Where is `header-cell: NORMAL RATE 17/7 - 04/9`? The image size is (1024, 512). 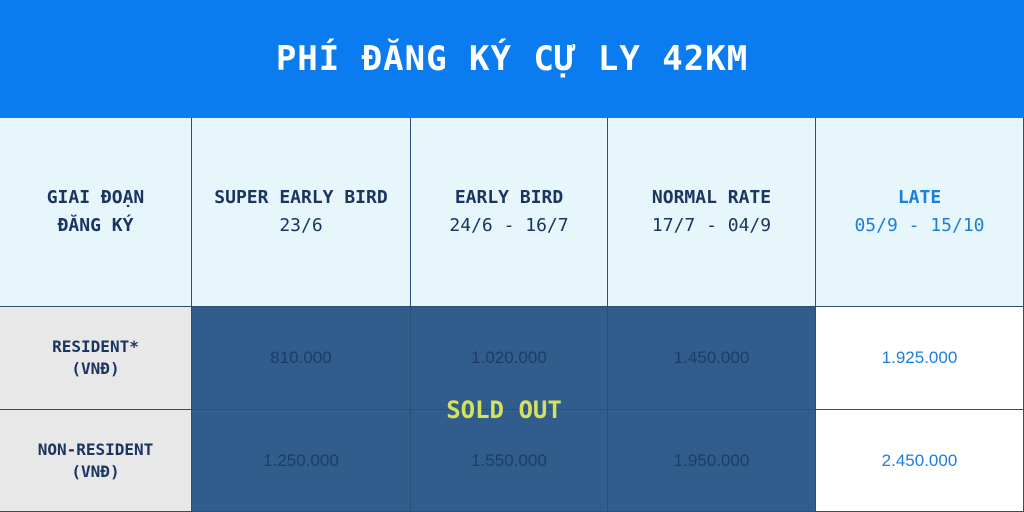
header-cell: NORMAL RATE 17/7 - 04/9 is located at coordinates (712, 212).